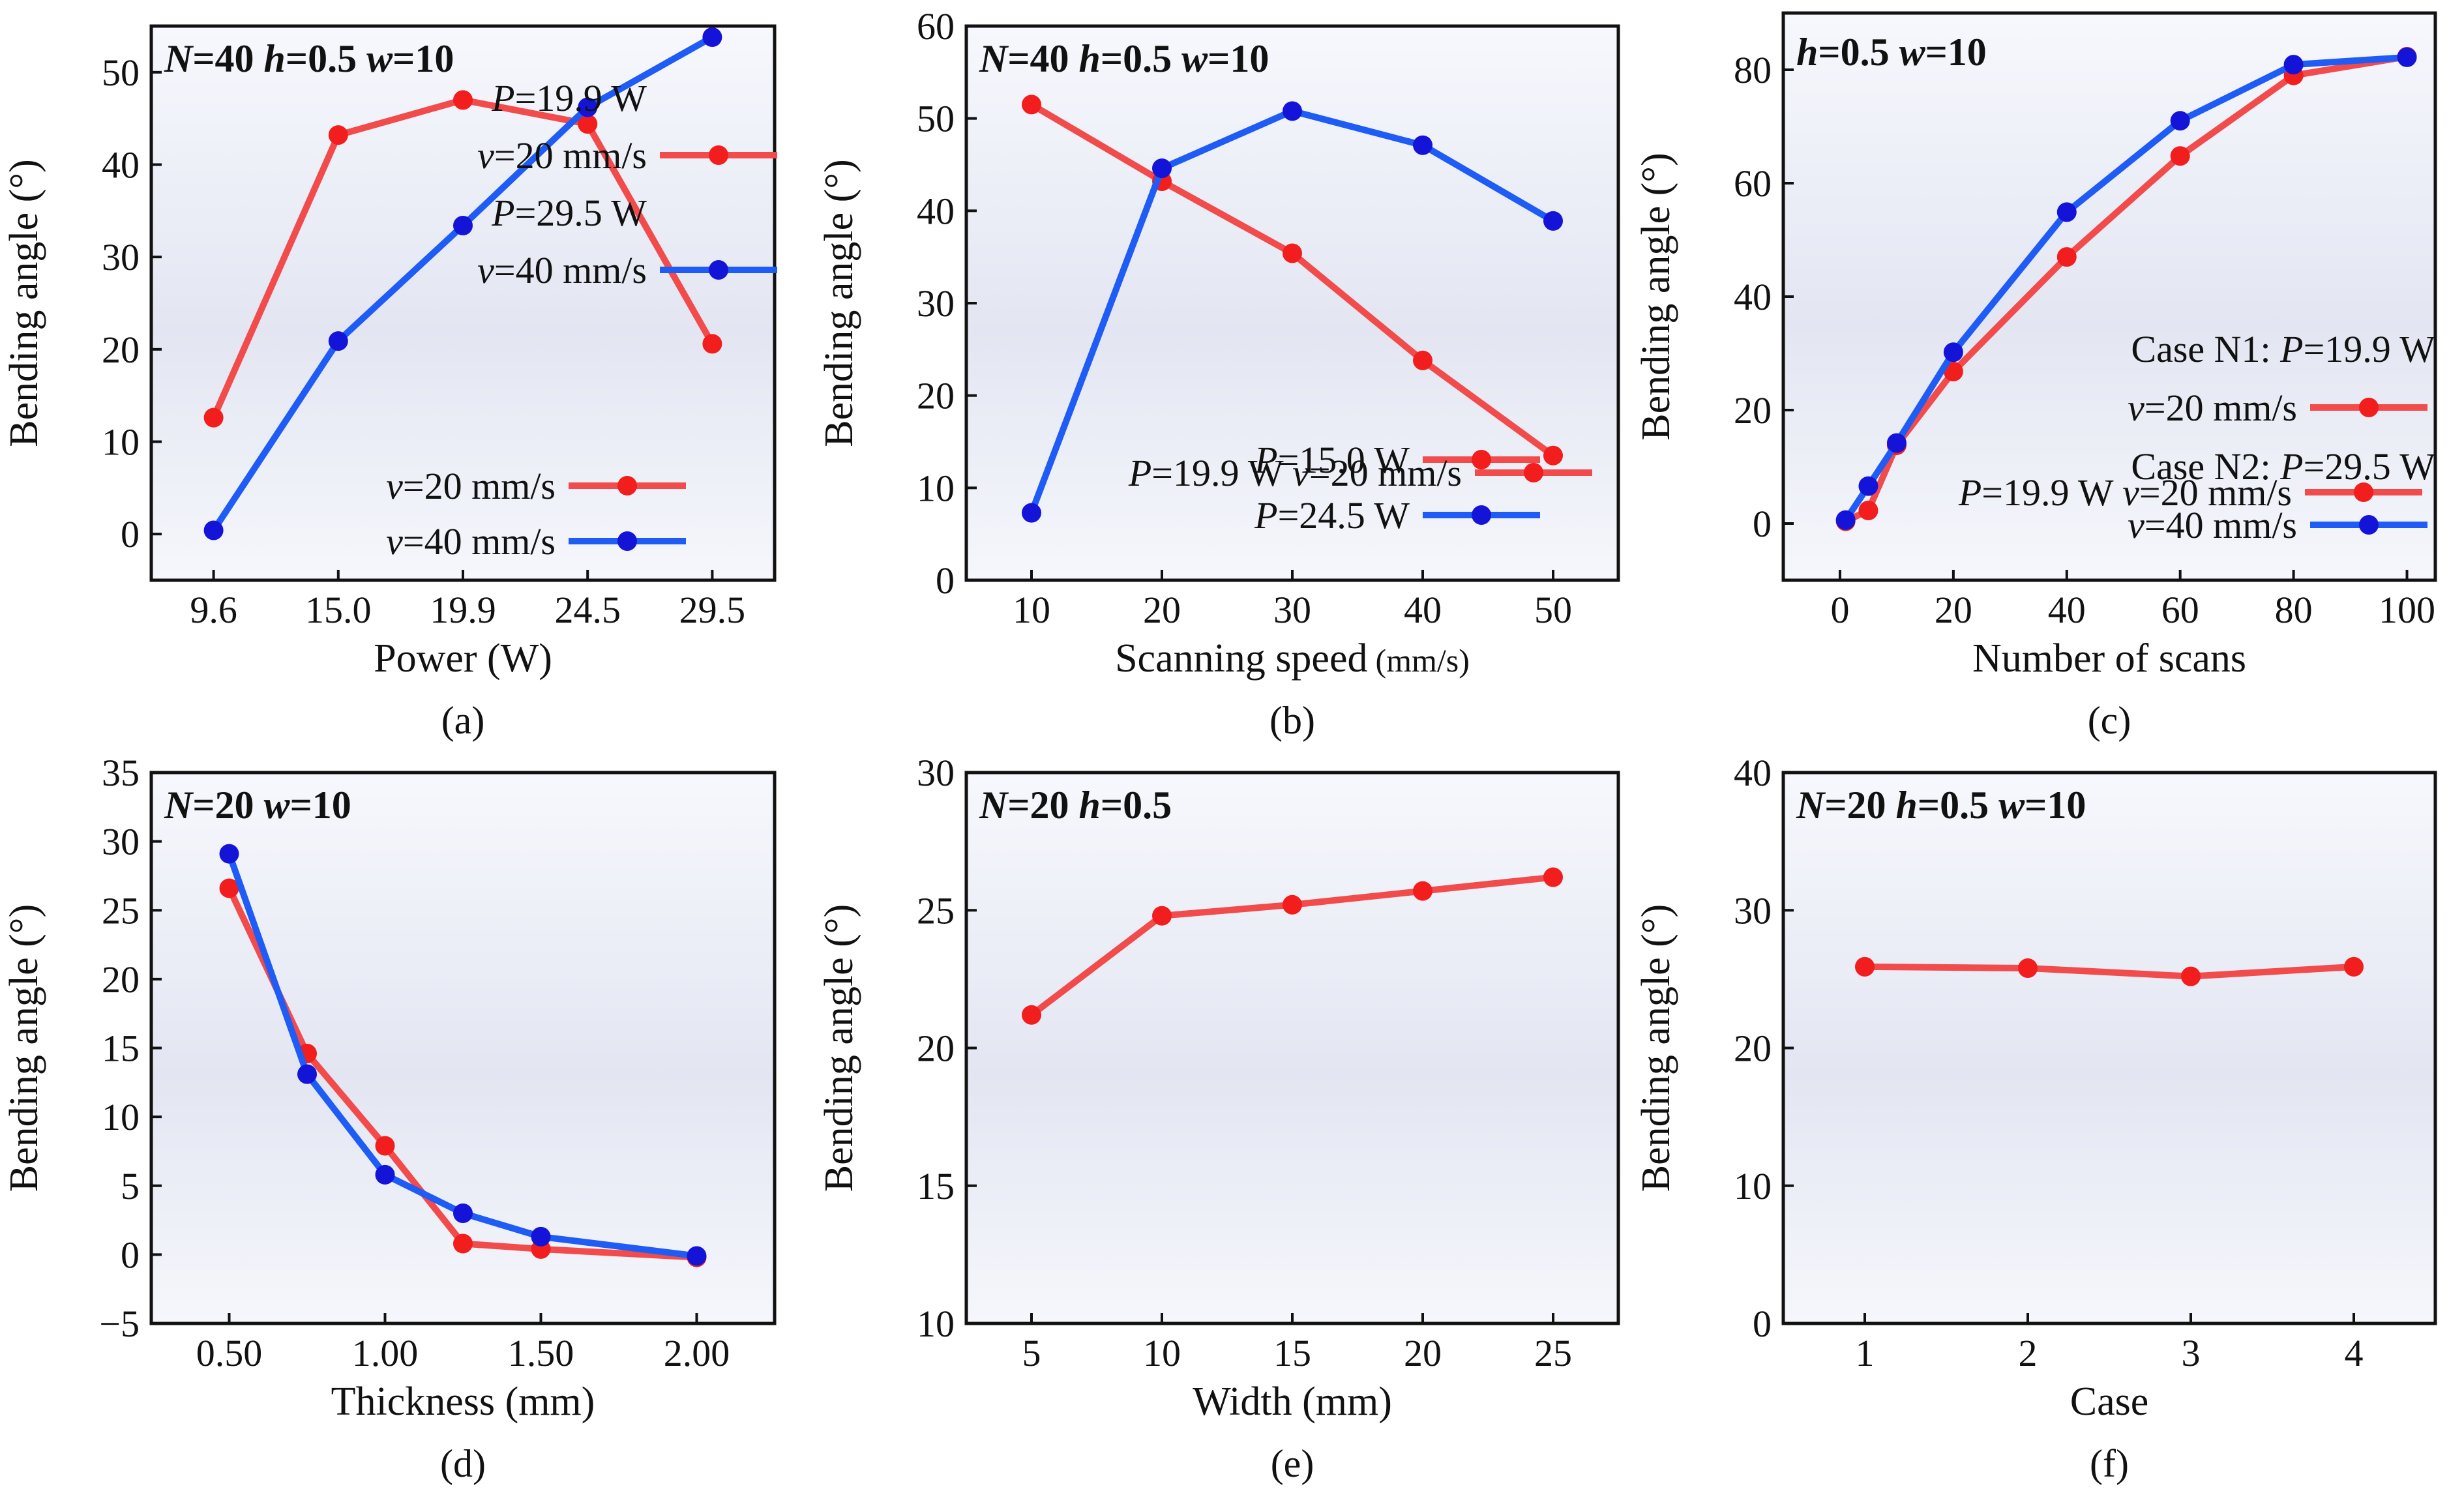  What do you see at coordinates (326, 58) in the screenshot?
I see `condition-annotation-part: =0.5` at bounding box center [326, 58].